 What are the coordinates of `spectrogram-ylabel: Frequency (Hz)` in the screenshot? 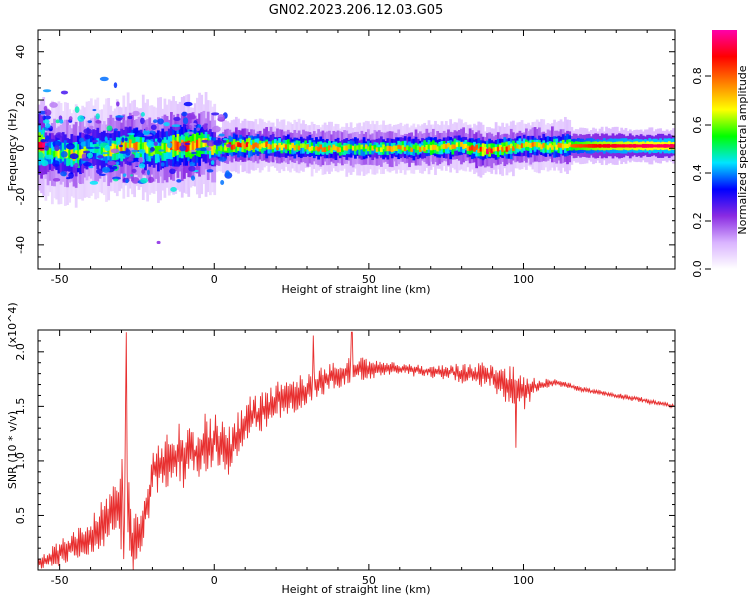 It's located at (12, 150).